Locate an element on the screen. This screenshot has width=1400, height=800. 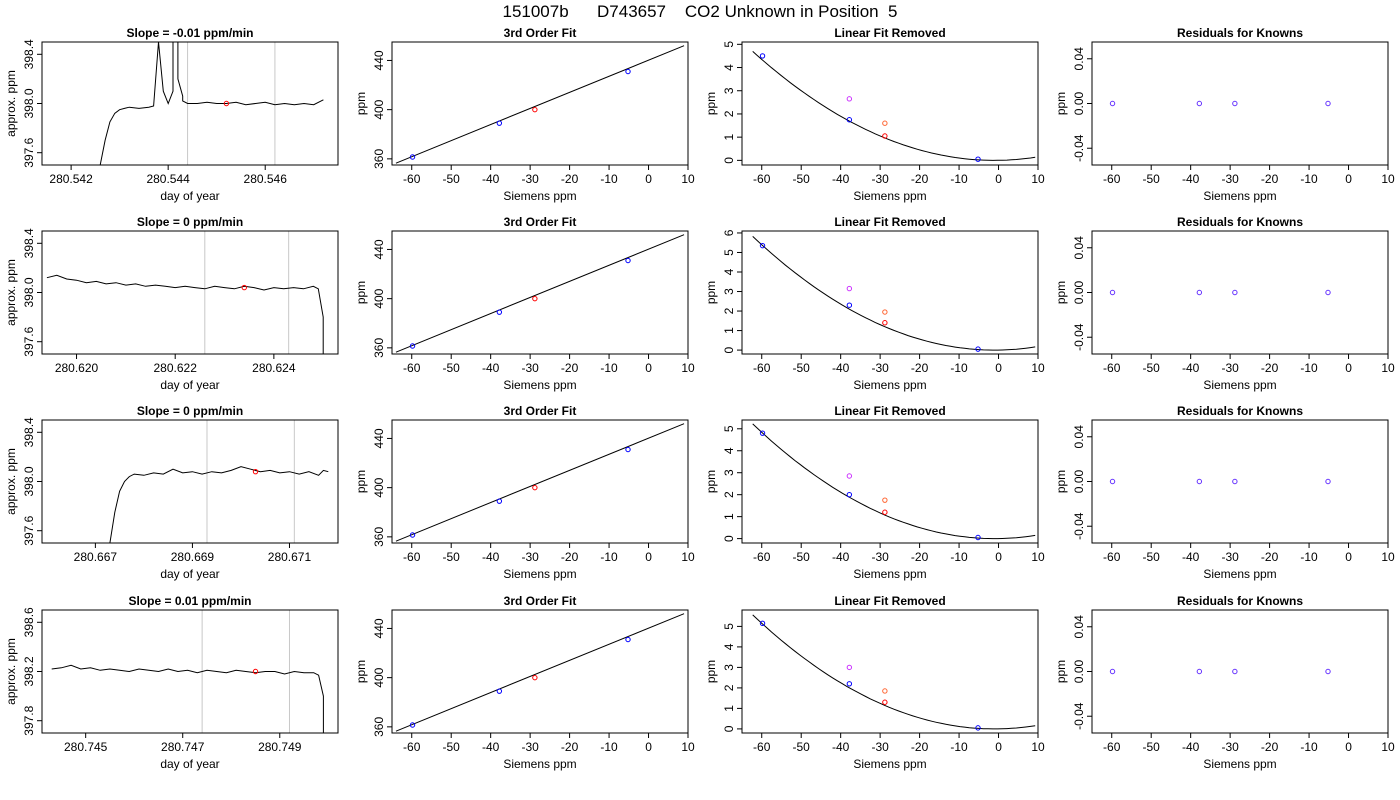
y-tick-label: 0.04 is located at coordinates (1079, 248).